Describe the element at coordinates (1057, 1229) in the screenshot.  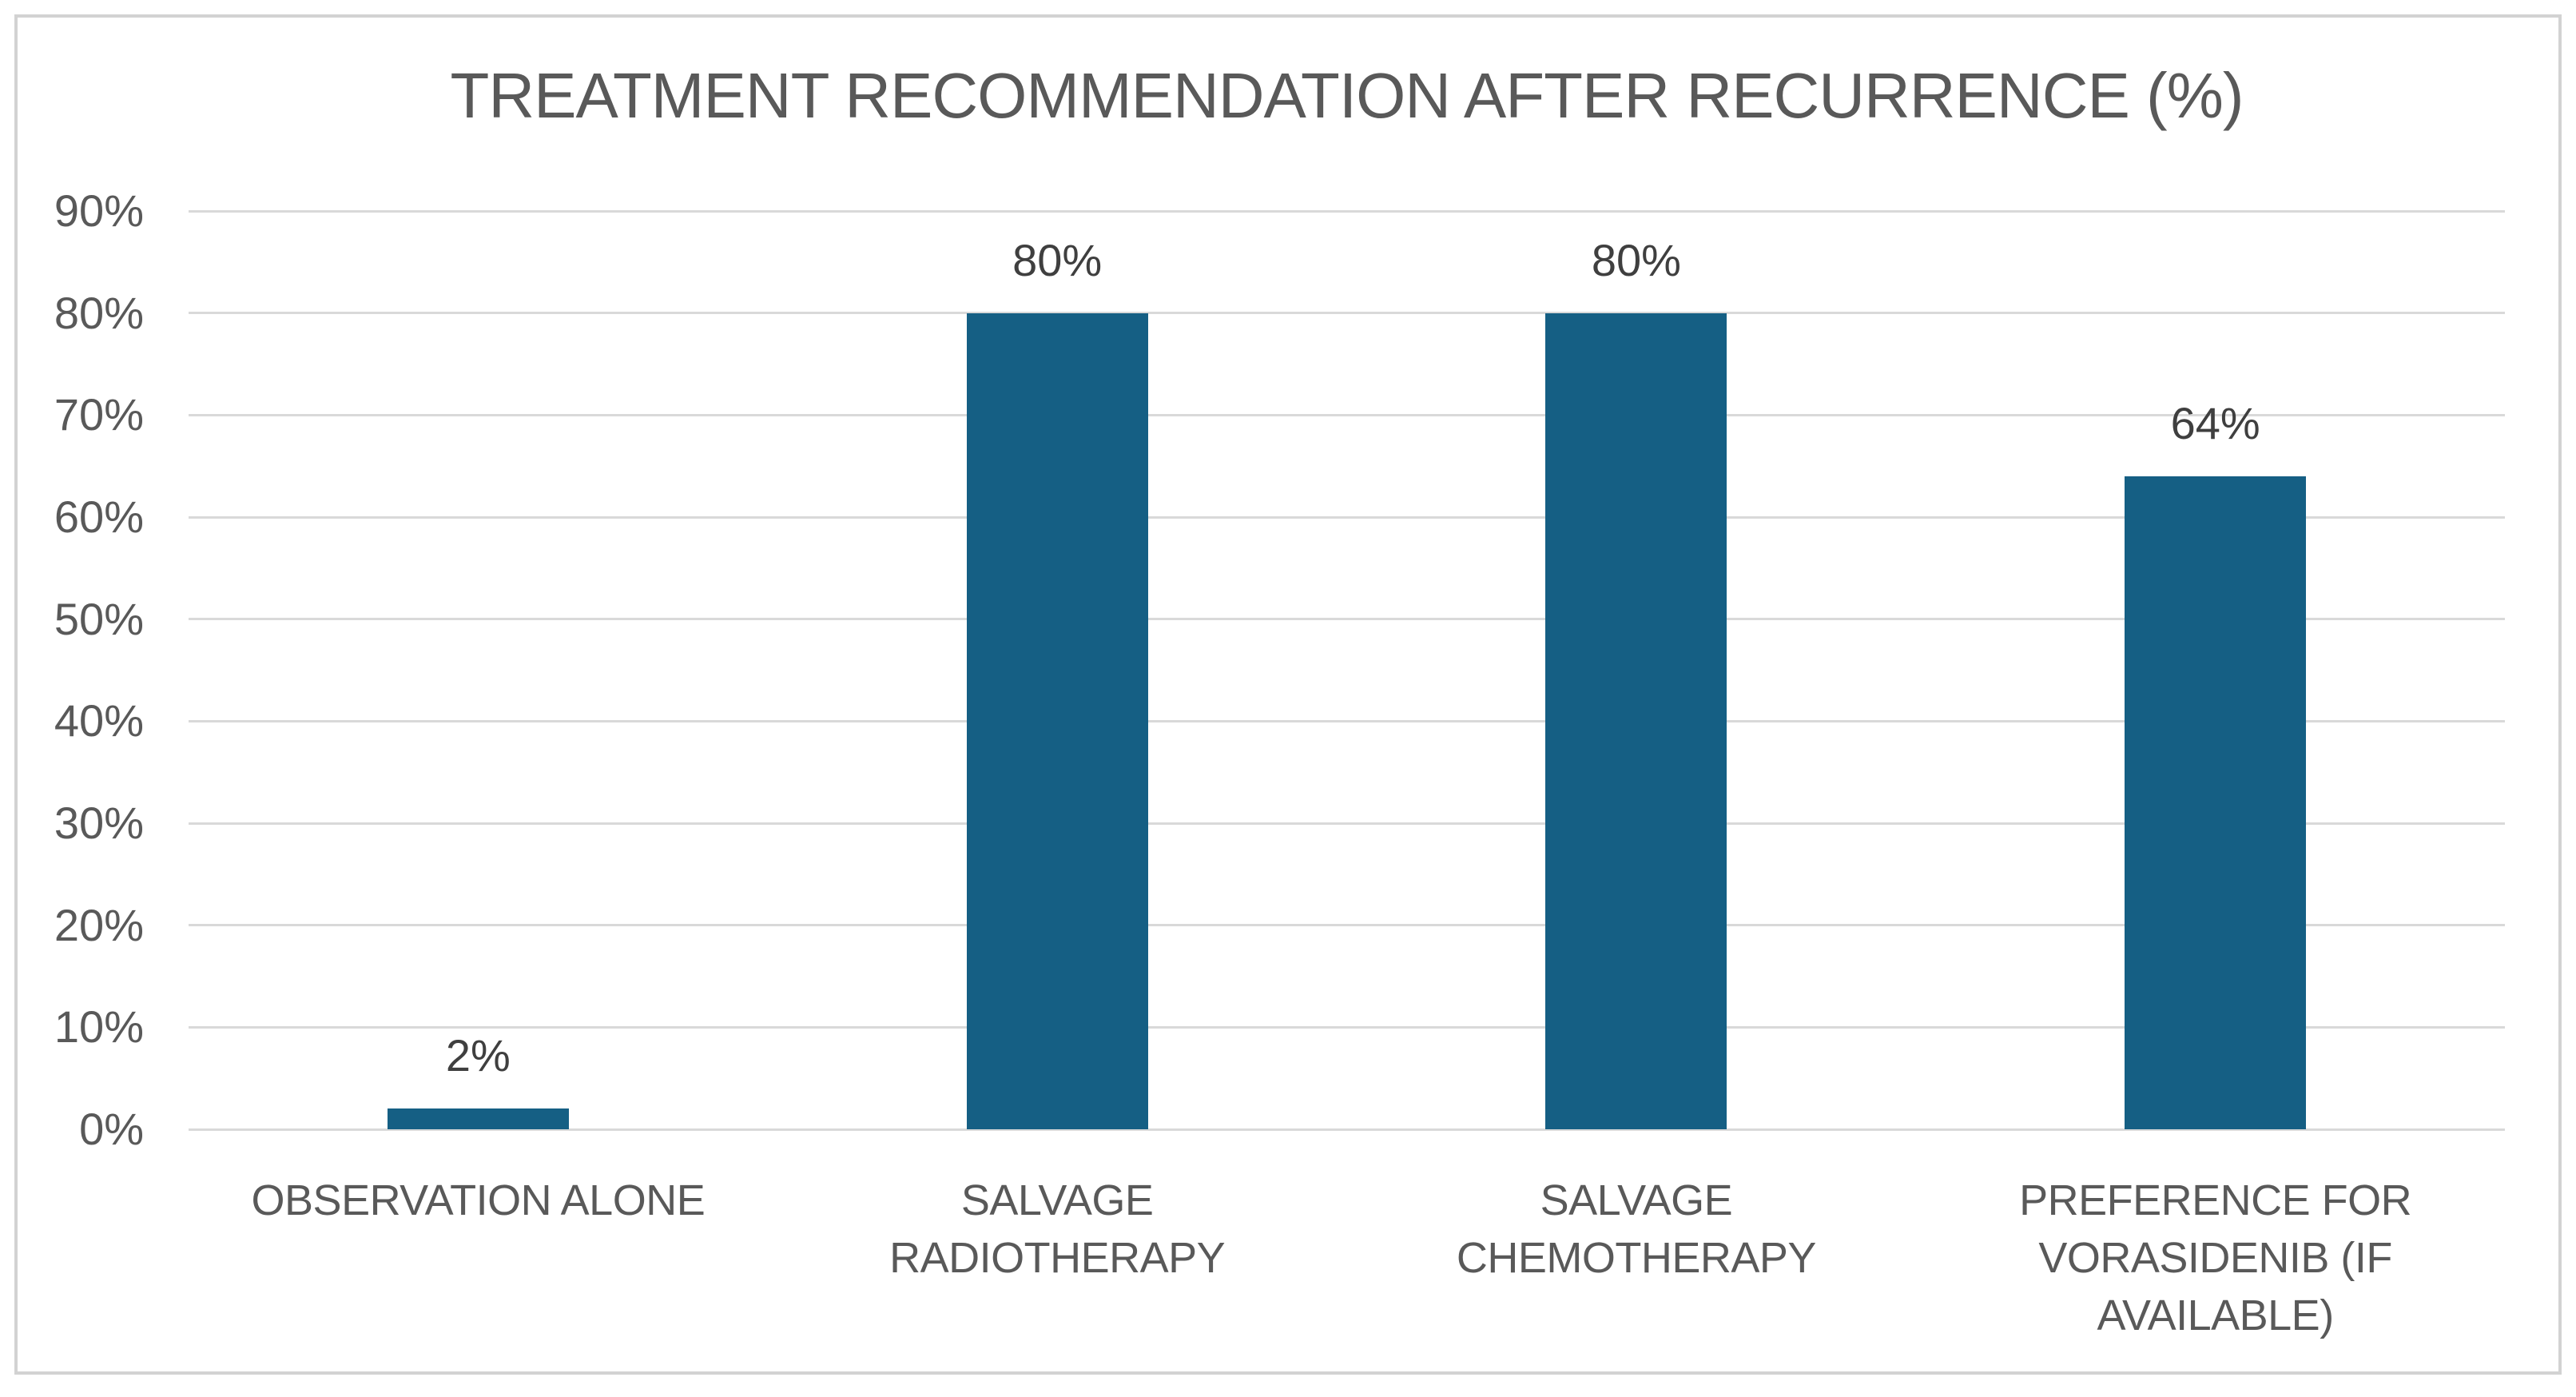
I see `category-label-text: SALVAGE RADIOTHERAPY` at that location.